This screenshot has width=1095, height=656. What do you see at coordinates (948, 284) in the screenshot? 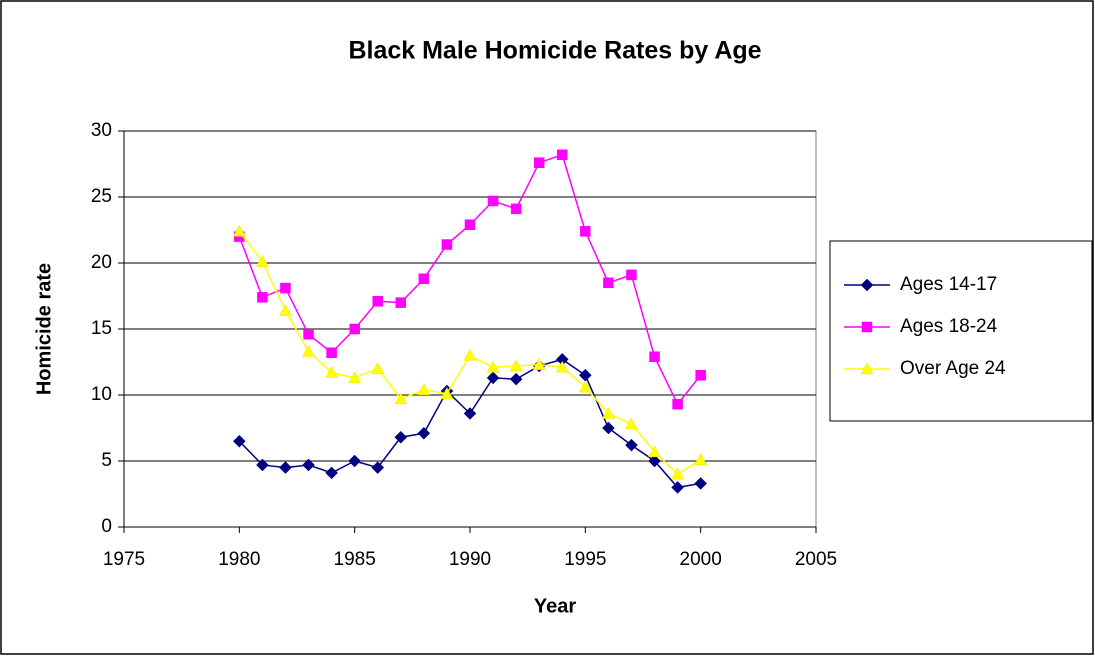
I see `legend-label: Ages 14-17` at bounding box center [948, 284].